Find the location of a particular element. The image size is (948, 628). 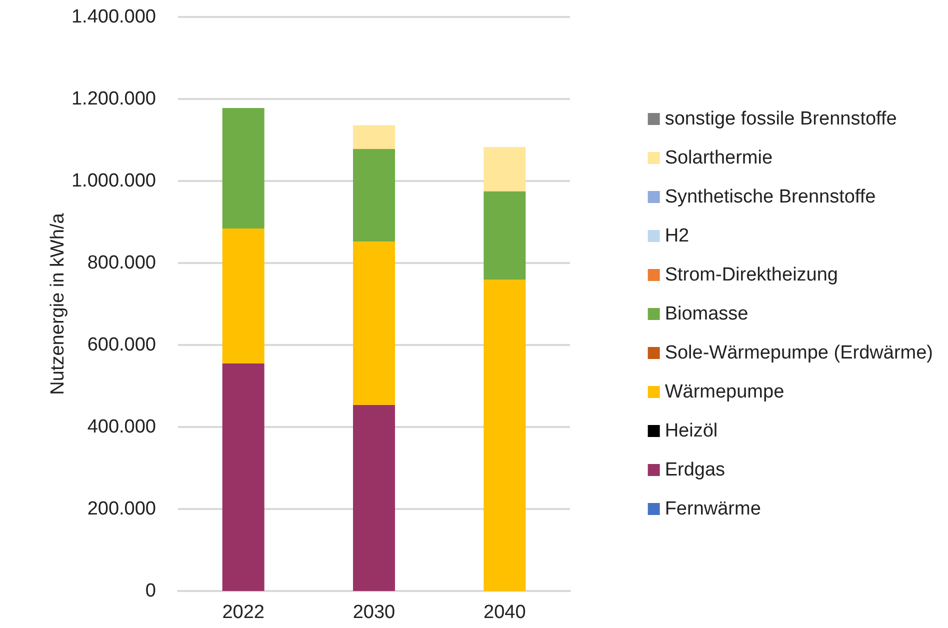

legend-label: Erdgas is located at coordinates (695, 470).